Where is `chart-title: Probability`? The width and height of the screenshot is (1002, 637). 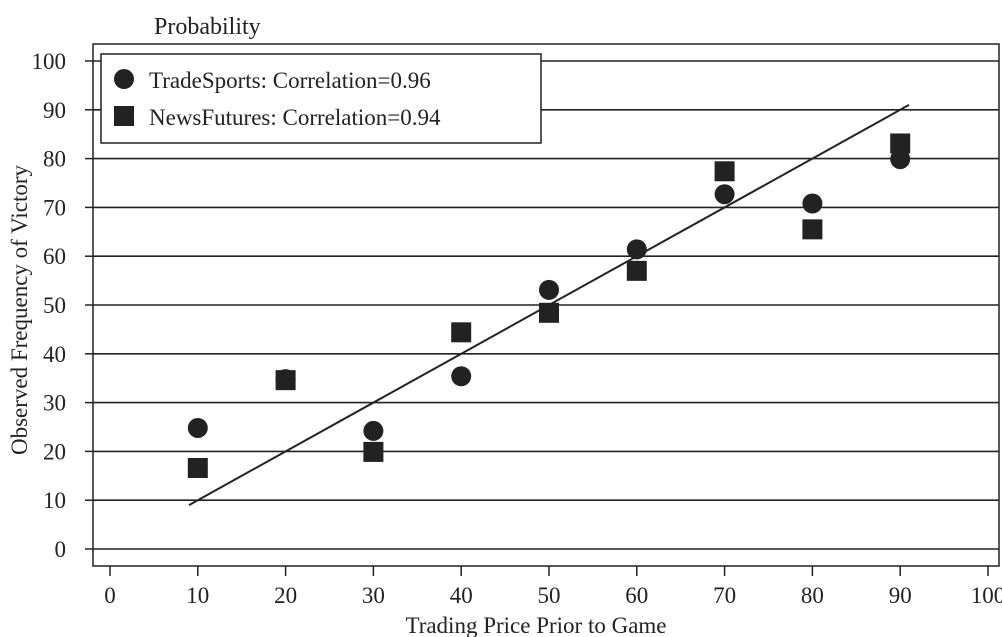
chart-title: Probability is located at coordinates (207, 27).